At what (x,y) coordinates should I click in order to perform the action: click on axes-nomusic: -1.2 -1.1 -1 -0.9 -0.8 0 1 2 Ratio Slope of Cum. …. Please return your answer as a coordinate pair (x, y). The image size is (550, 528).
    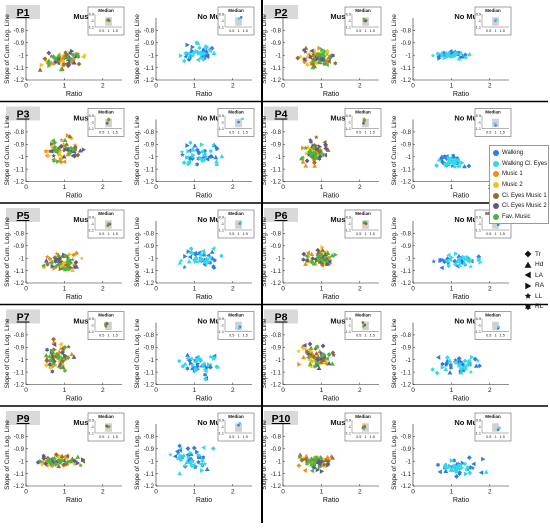
    Looking at the image, I should click on (451, 458).